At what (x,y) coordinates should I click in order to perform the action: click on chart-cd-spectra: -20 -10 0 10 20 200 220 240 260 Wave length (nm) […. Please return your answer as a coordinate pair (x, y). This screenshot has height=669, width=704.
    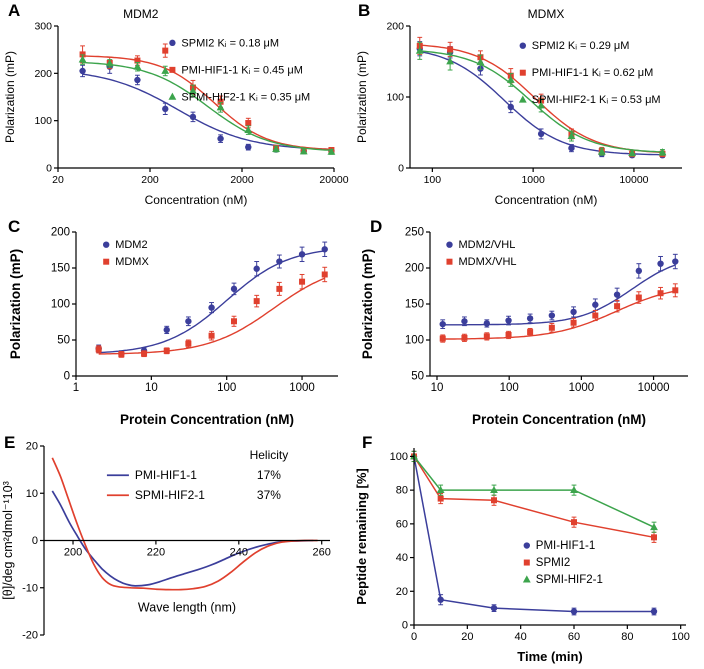
    Looking at the image, I should click on (166, 541).